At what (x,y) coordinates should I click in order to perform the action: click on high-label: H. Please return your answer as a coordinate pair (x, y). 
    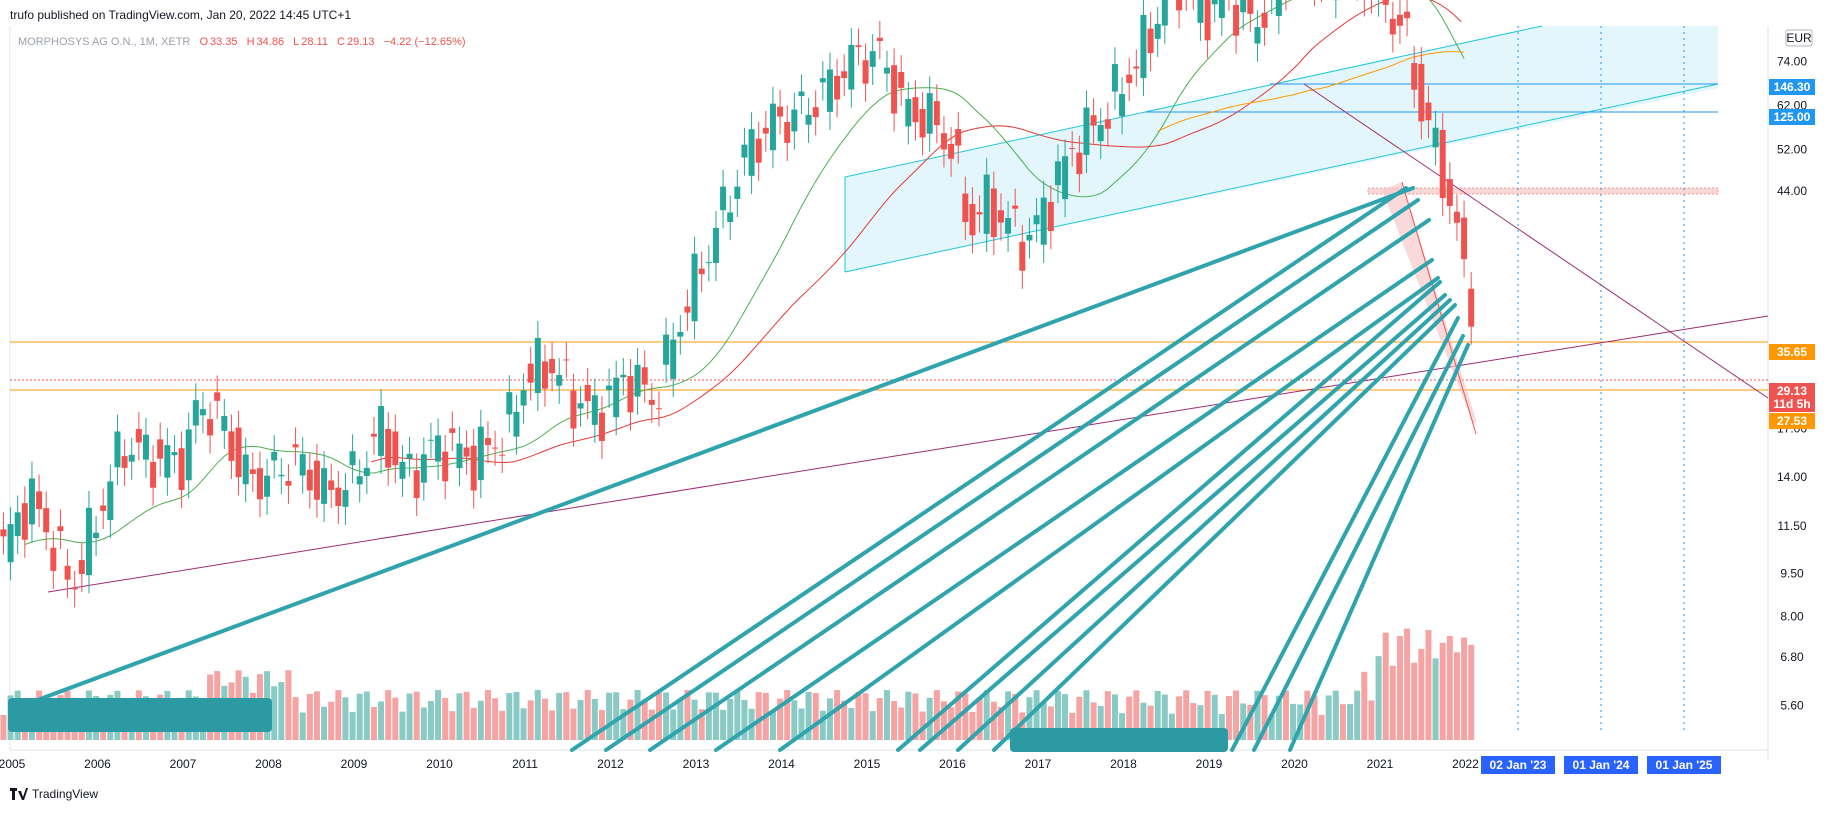
    Looking at the image, I should click on (250, 42).